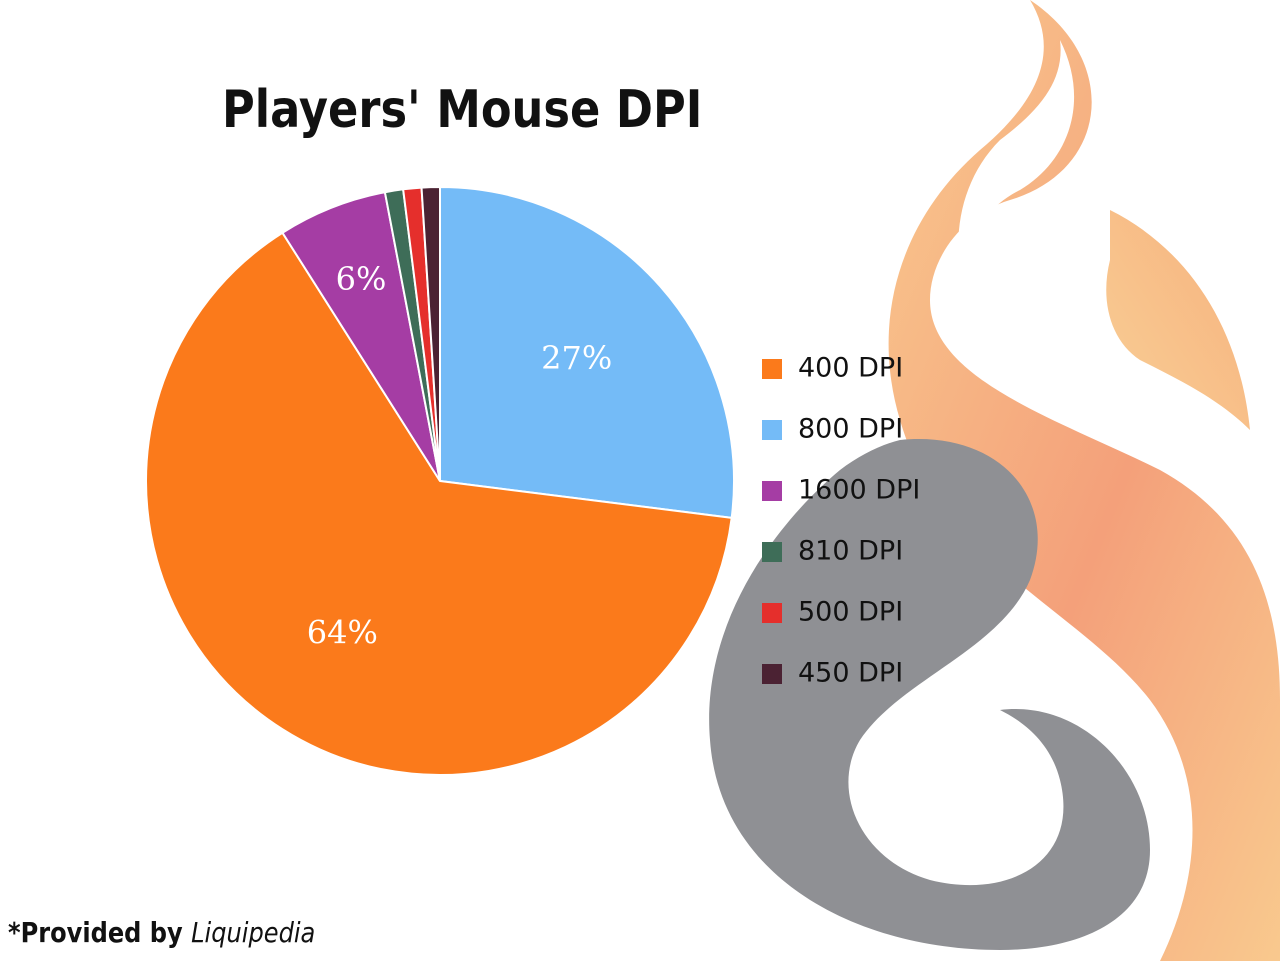  Describe the element at coordinates (1016, 165) in the screenshot. I see `flame-carve-shape` at that location.